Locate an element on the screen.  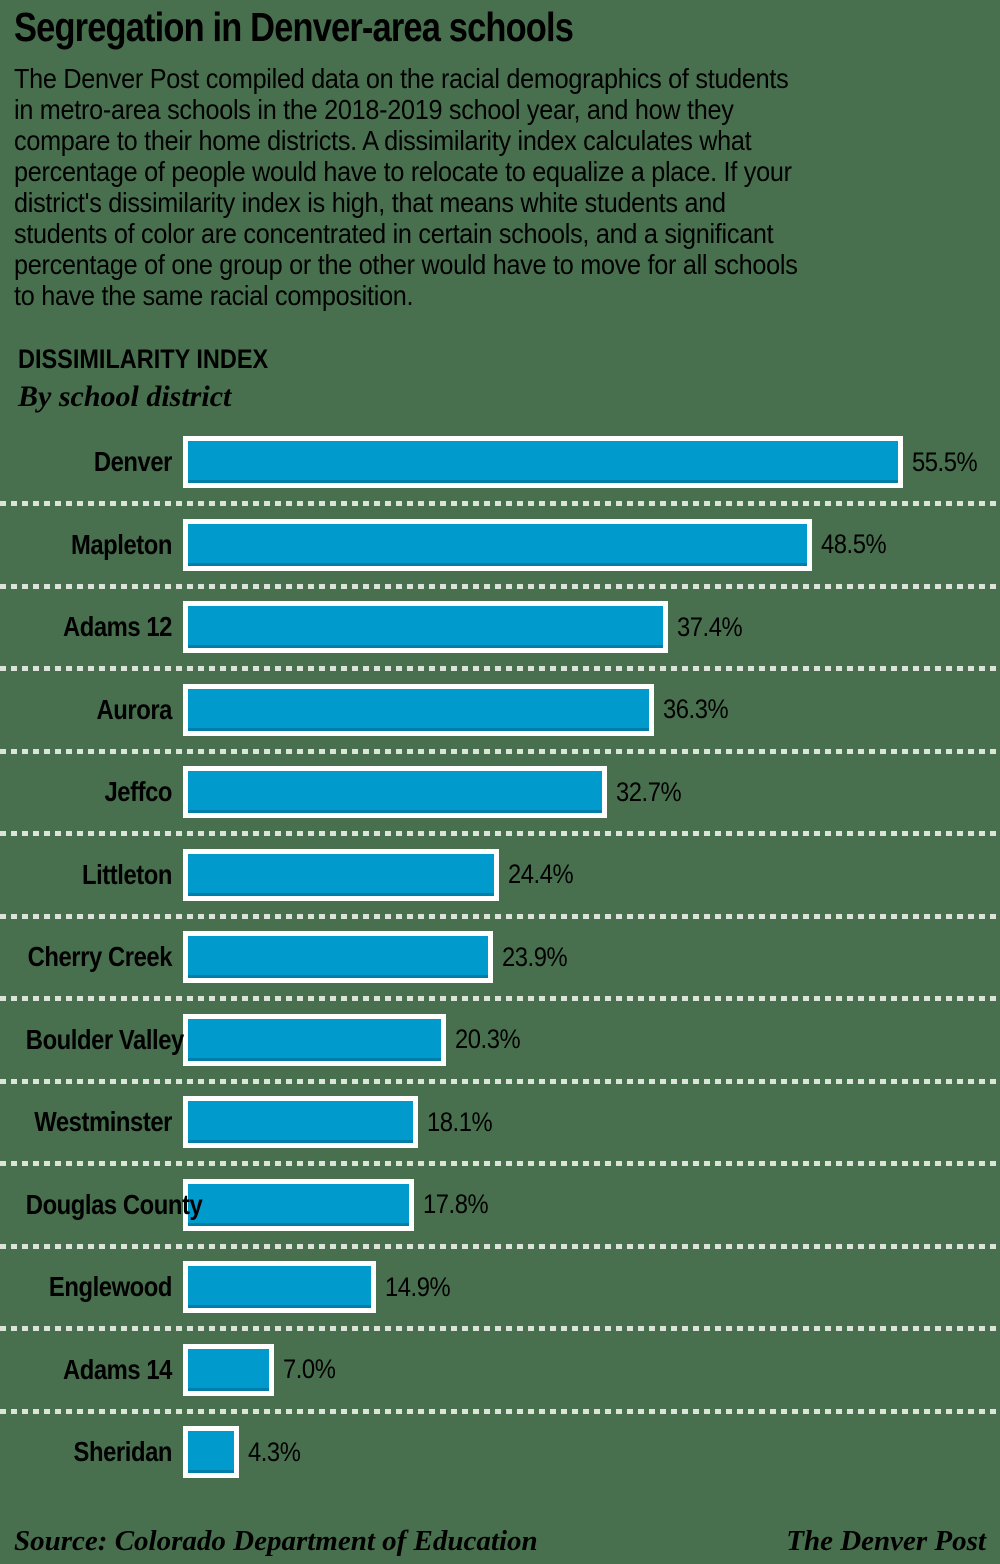
district-label: Aurora is located at coordinates (134, 709).